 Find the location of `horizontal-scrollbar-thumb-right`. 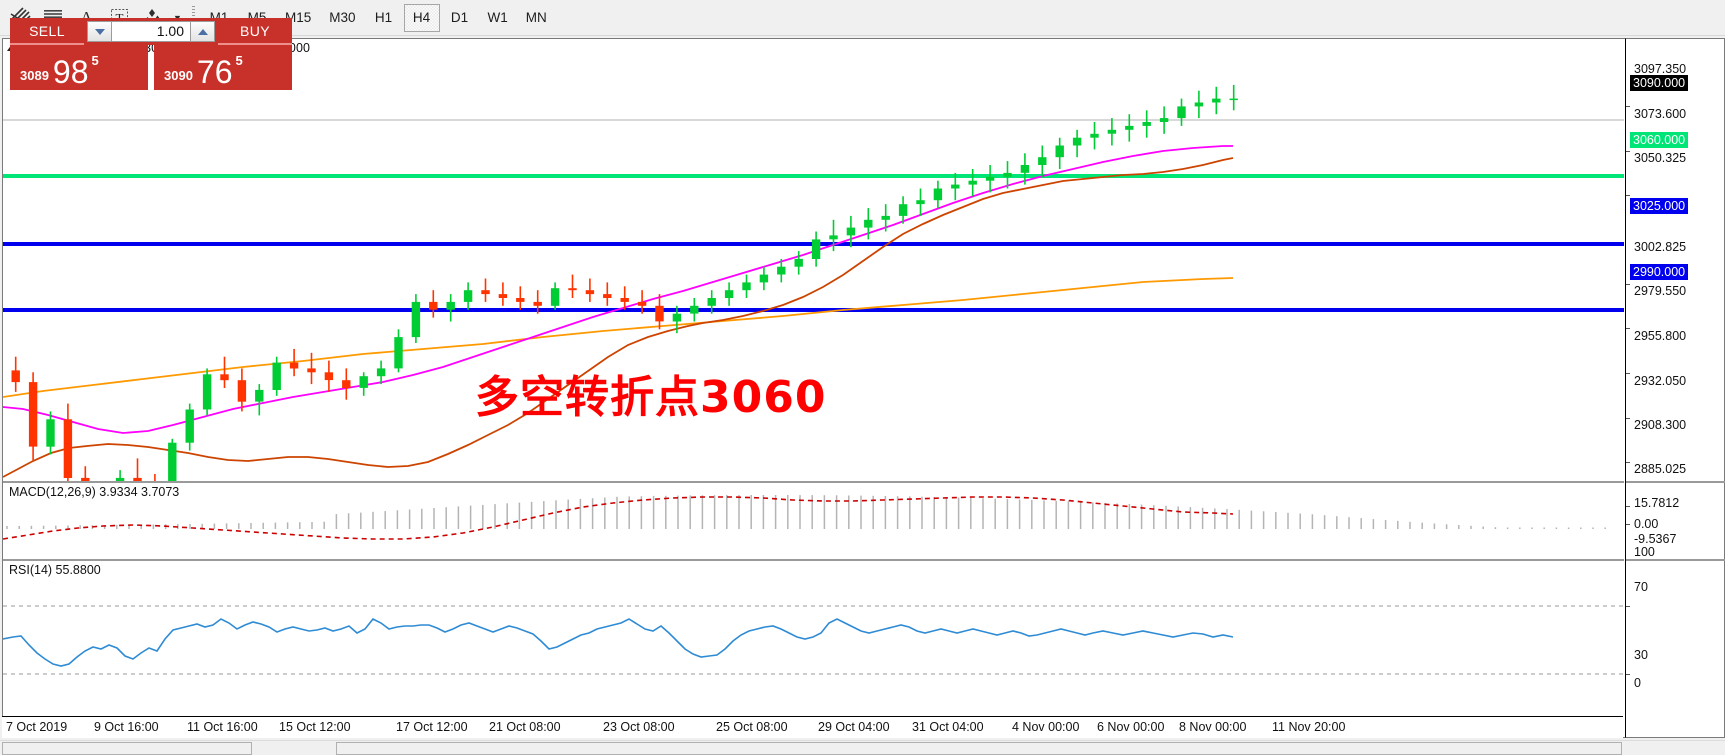

horizontal-scrollbar-thumb-right is located at coordinates (979, 748).